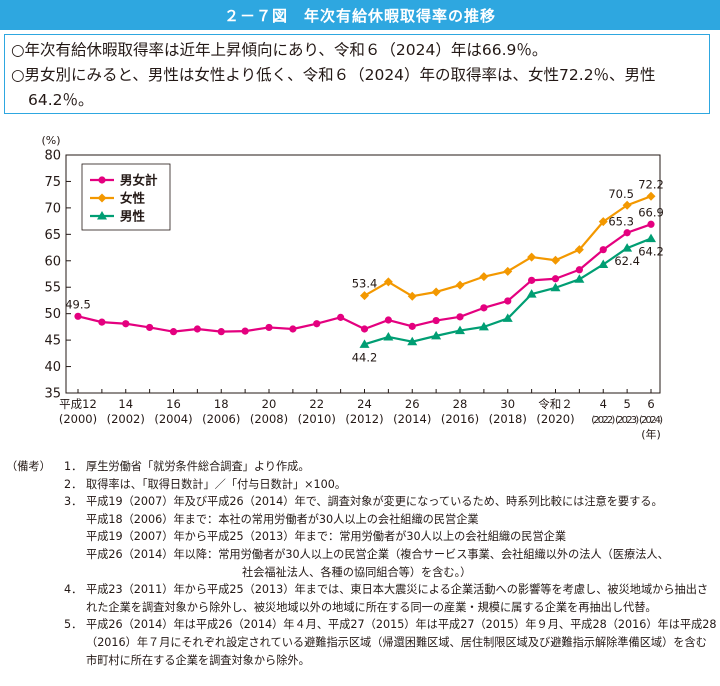 This screenshot has height=686, width=720. What do you see at coordinates (627, 420) in the screenshot?
I see `x-tick-sublabel: (2023)` at bounding box center [627, 420].